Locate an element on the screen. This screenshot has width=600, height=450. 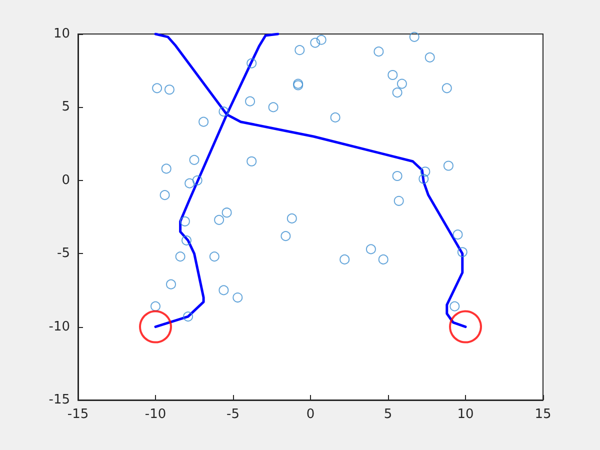
x-tick-label: 0 is located at coordinates (310, 414).